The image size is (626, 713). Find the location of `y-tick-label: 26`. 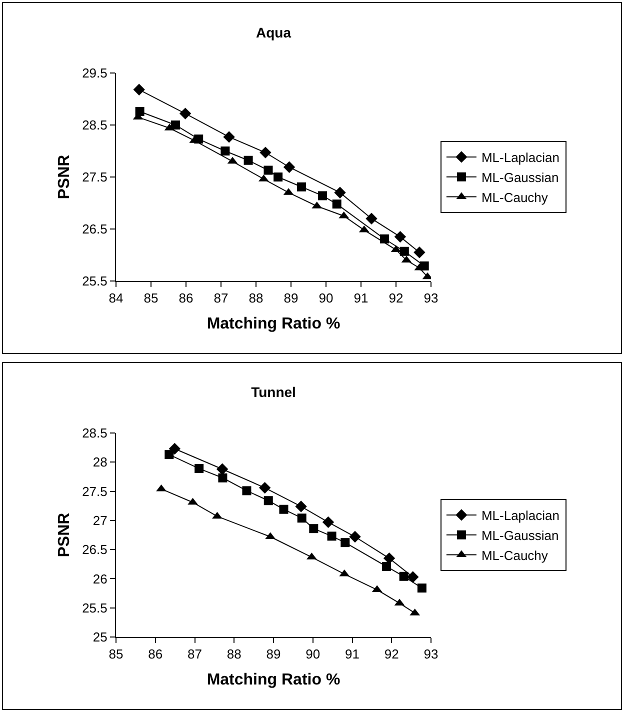

y-tick-label: 26 is located at coordinates (100, 578).